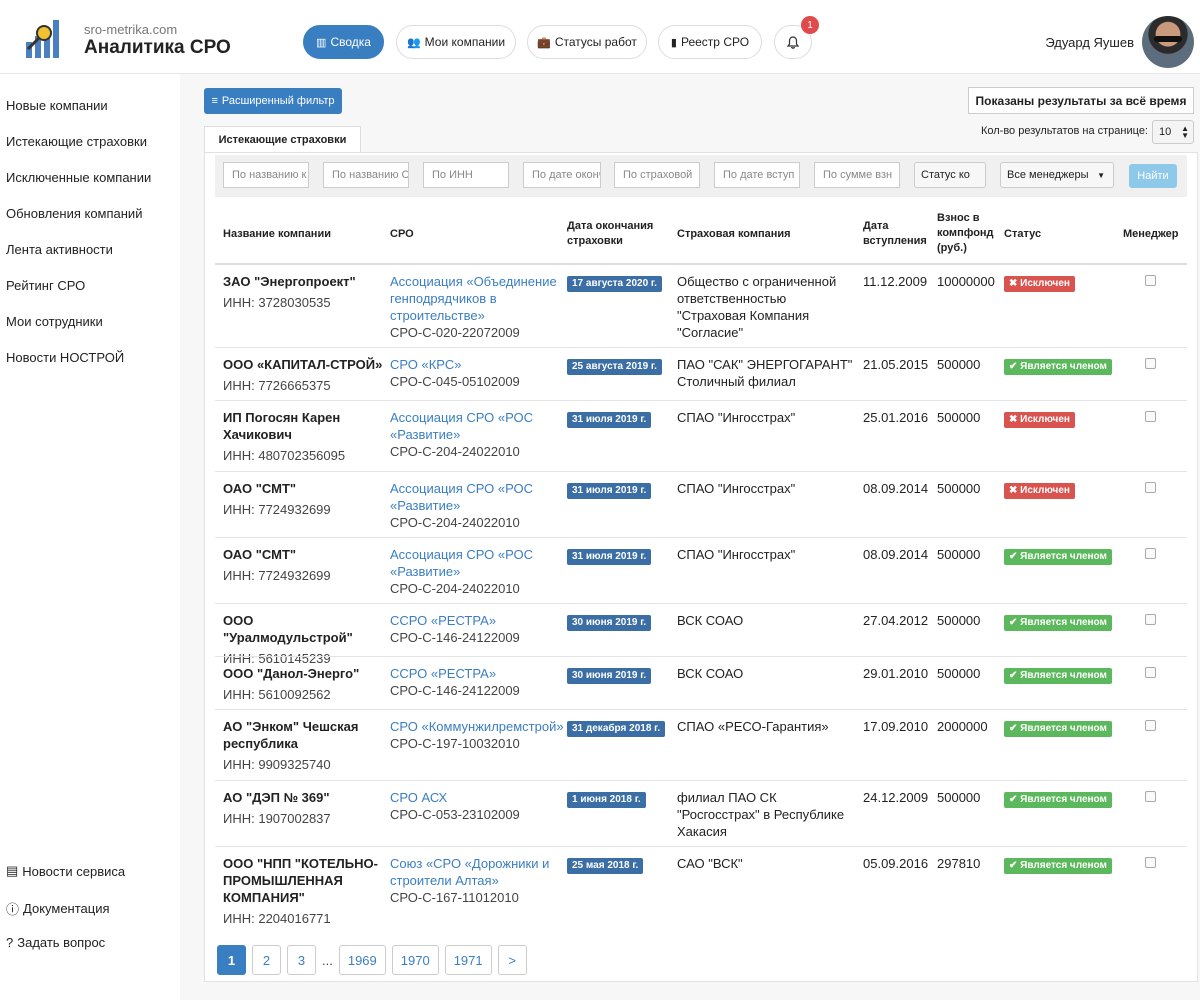 The width and height of the screenshot is (1200, 1000). I want to click on filter-insurer-input: По страховой, so click(657, 175).